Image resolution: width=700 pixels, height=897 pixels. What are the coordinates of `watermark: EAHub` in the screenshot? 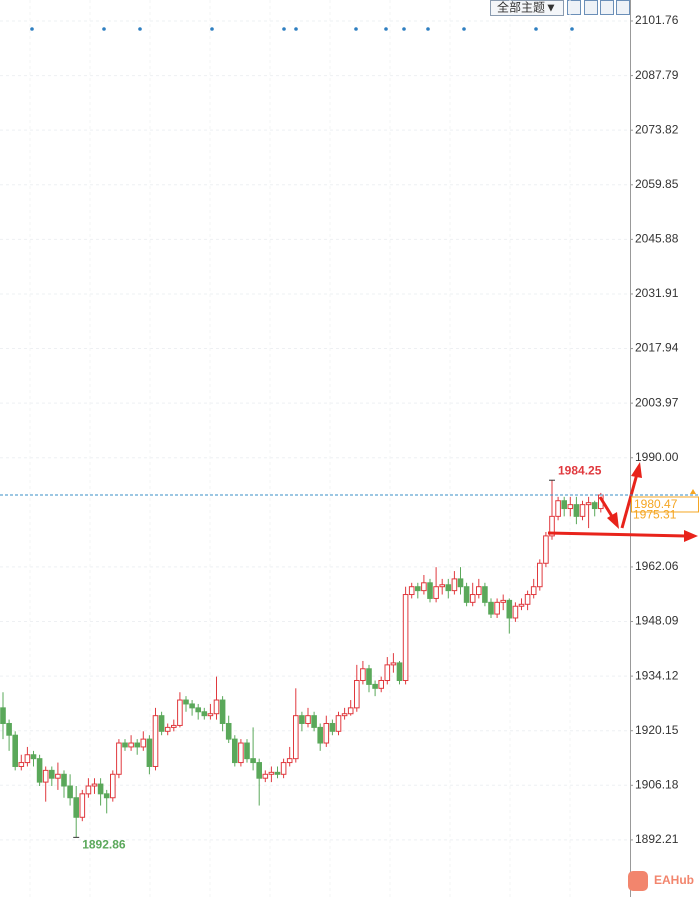 It's located at (661, 881).